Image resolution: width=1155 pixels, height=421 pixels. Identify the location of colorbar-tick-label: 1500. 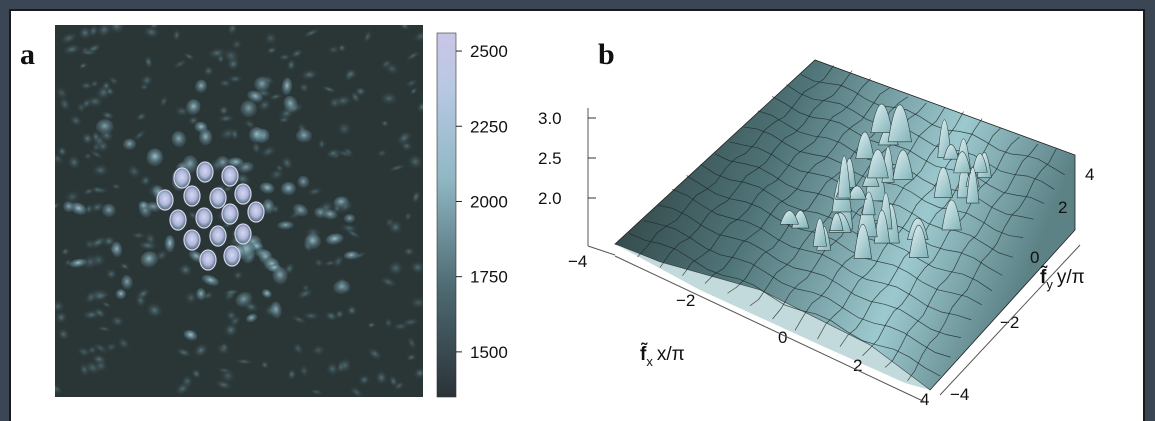
(489, 352).